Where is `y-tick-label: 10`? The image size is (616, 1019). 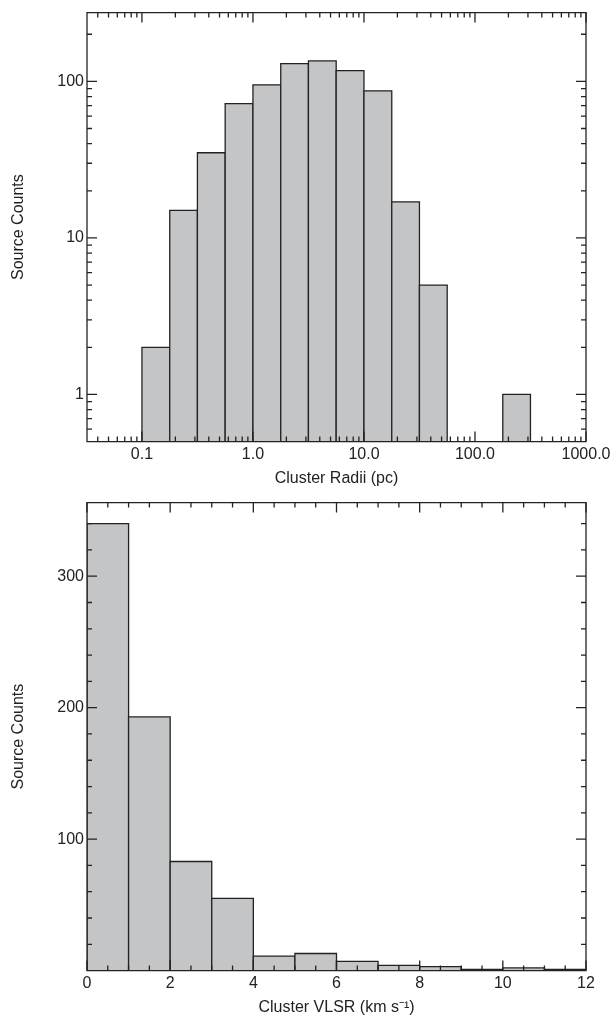
y-tick-label: 10 is located at coordinates (75, 237).